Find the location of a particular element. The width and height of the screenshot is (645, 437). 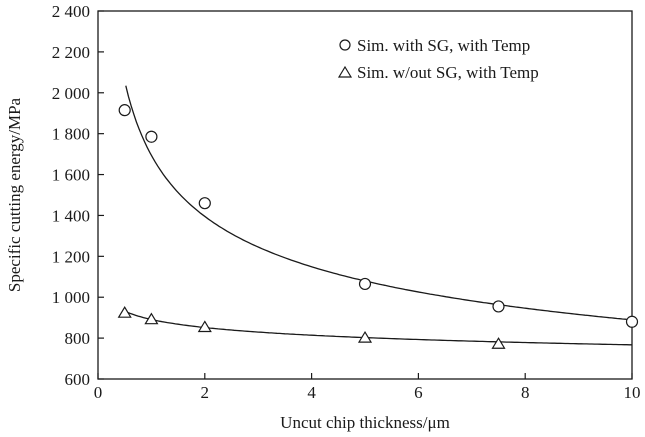

y-tick-label: 600 is located at coordinates (78, 379).